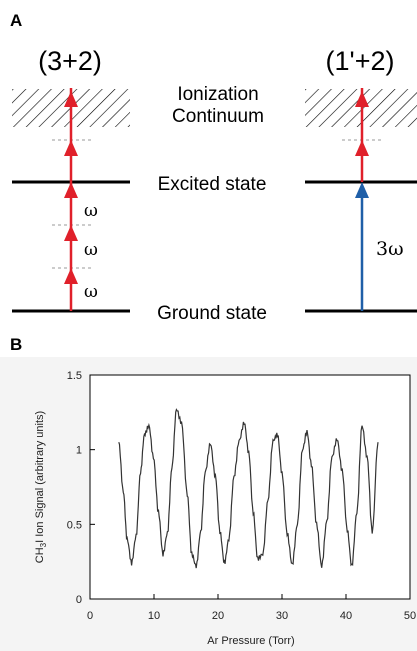 Image resolution: width=417 pixels, height=651 pixels. What do you see at coordinates (282, 616) in the screenshot?
I see `x-tick-label: 30` at bounding box center [282, 616].